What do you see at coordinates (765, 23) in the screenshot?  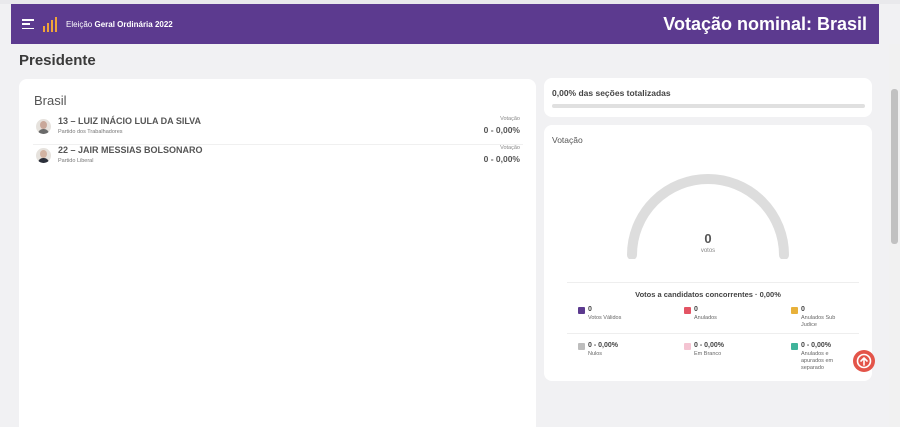 I see `header-title: Votação nominal: Brasil` at bounding box center [765, 23].